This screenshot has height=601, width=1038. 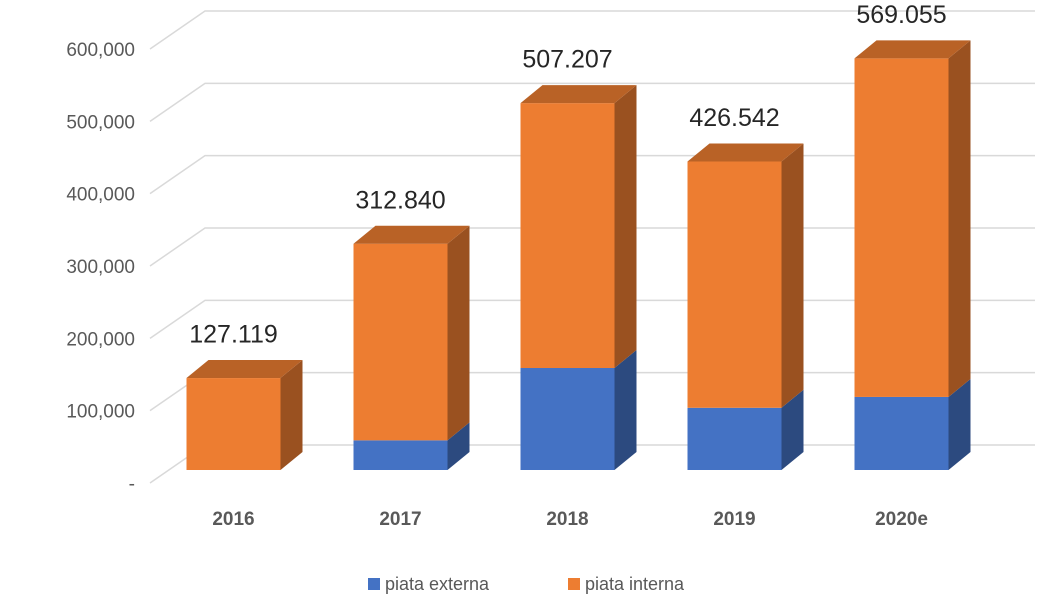 I want to click on y-tick-label: 300,000, so click(x=100, y=267).